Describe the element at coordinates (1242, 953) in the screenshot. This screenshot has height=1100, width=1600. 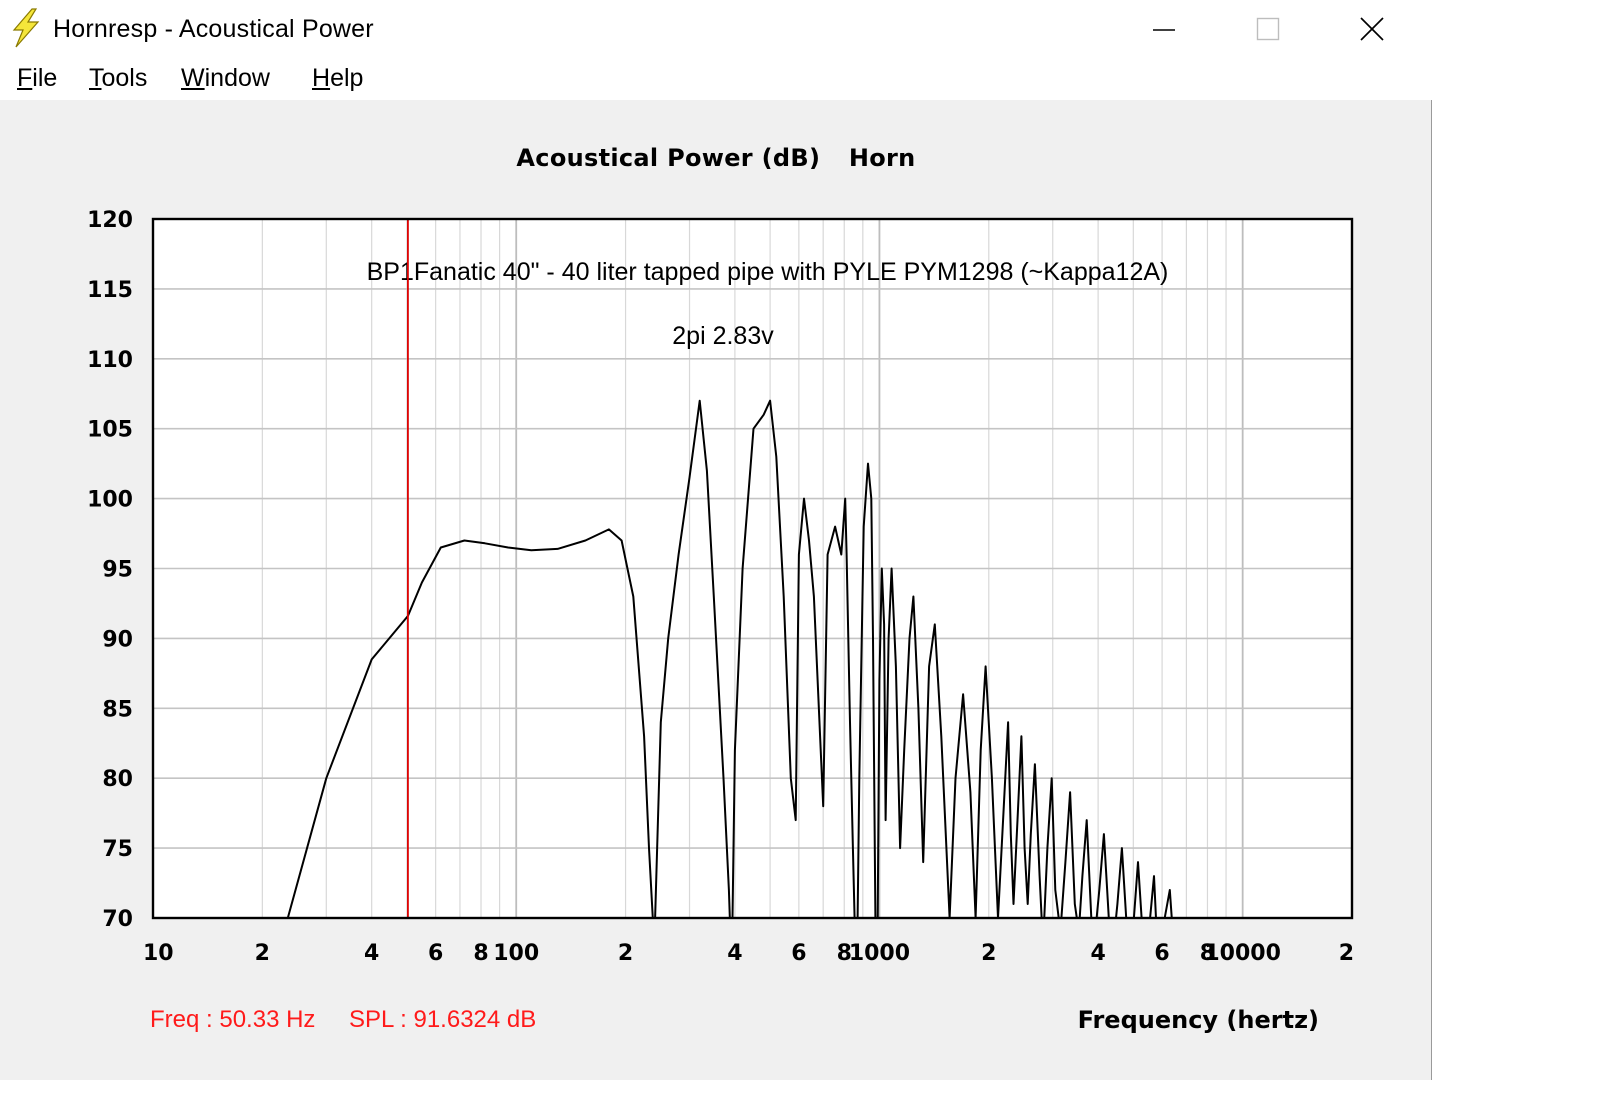
I see `x-tick-label: 10000` at that location.